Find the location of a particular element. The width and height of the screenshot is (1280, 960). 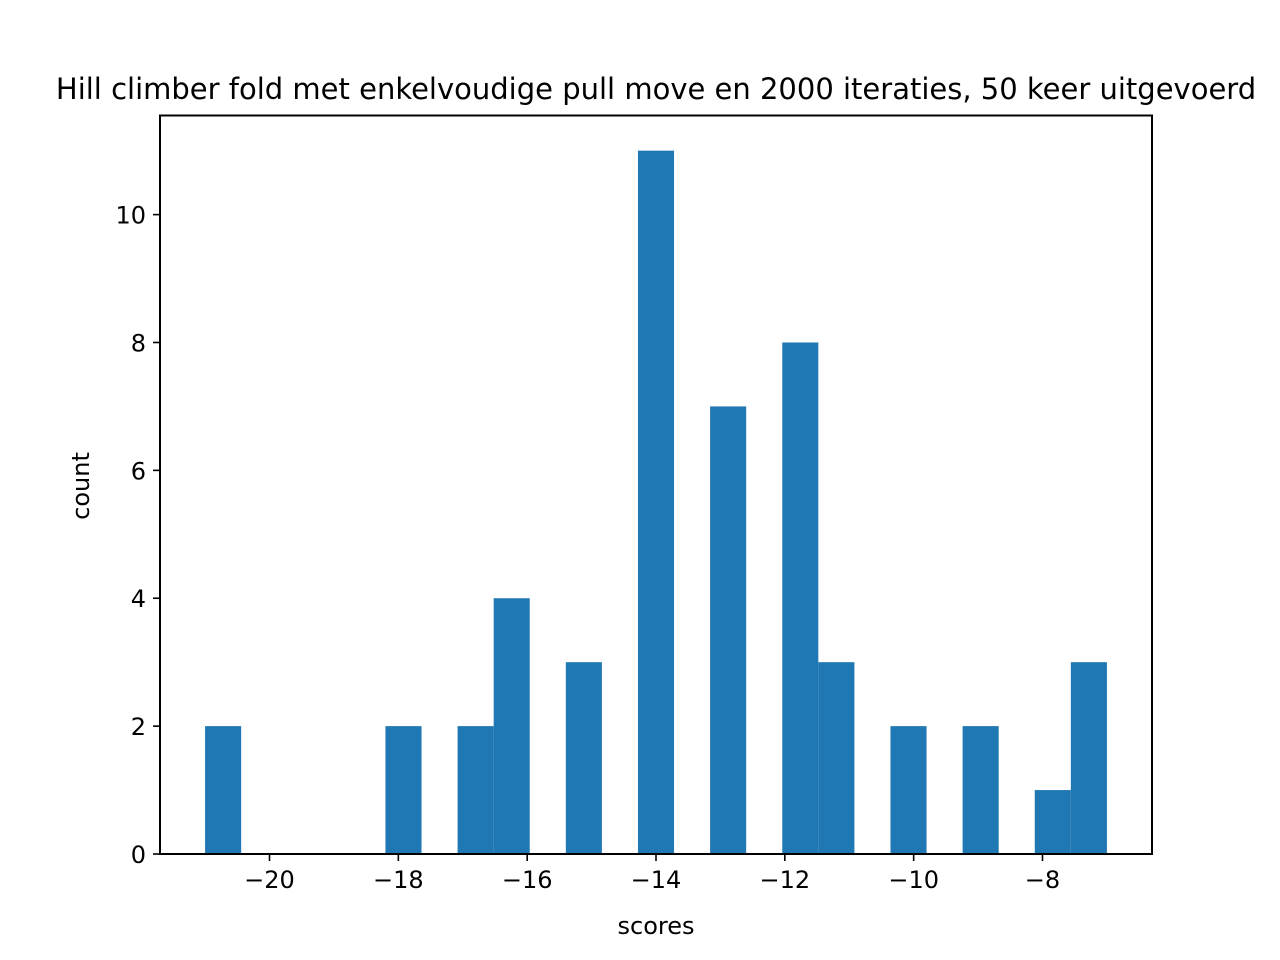

x-tick-label: −8 is located at coordinates (1042, 880).